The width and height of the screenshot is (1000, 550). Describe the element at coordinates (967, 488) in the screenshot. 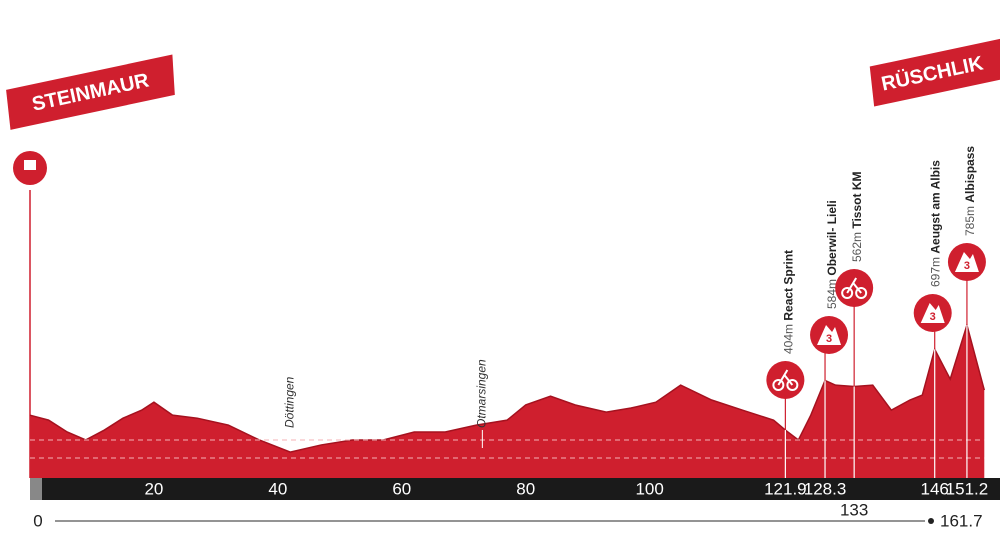

I see `x-tick-label: 151.2` at that location.